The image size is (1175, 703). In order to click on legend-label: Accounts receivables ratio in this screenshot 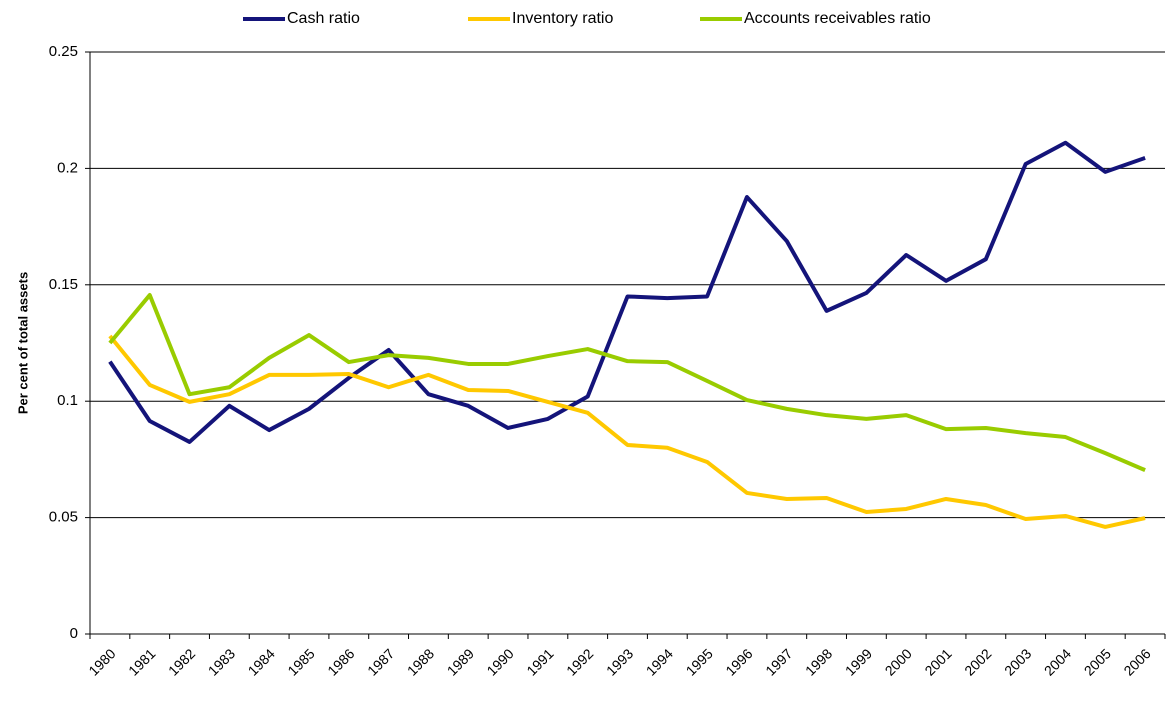, I will do `click(837, 18)`.